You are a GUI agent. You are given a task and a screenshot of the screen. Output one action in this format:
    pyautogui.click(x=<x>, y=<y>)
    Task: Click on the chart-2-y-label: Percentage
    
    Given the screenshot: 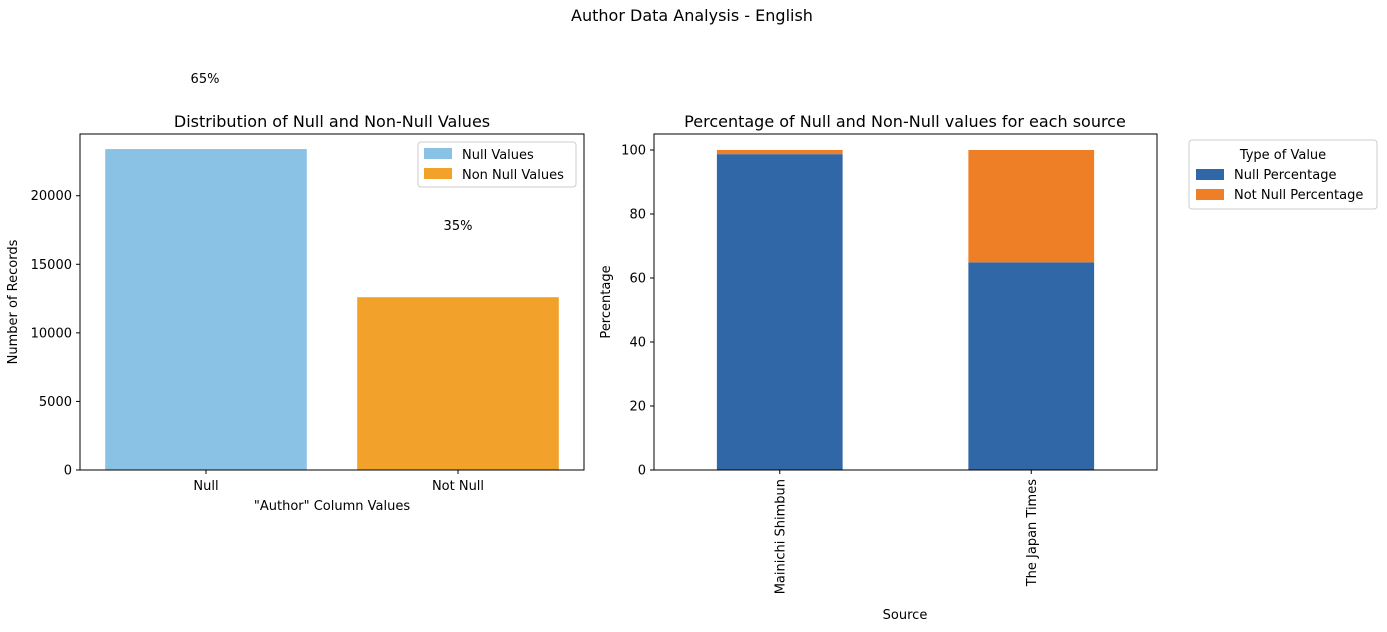 What is the action you would take?
    pyautogui.click(x=606, y=301)
    